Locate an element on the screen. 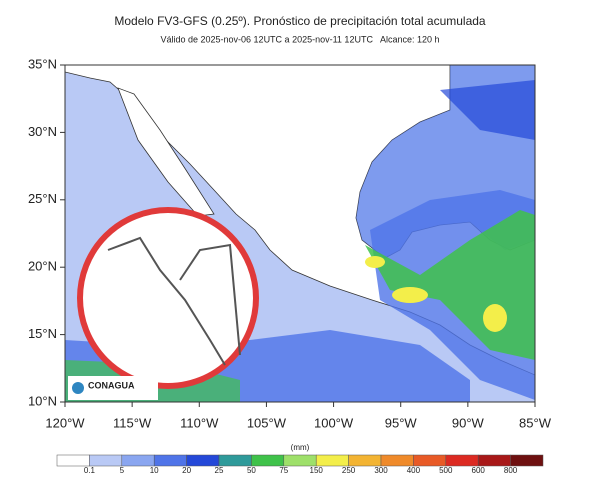  colorbar-label: 5 is located at coordinates (122, 470).